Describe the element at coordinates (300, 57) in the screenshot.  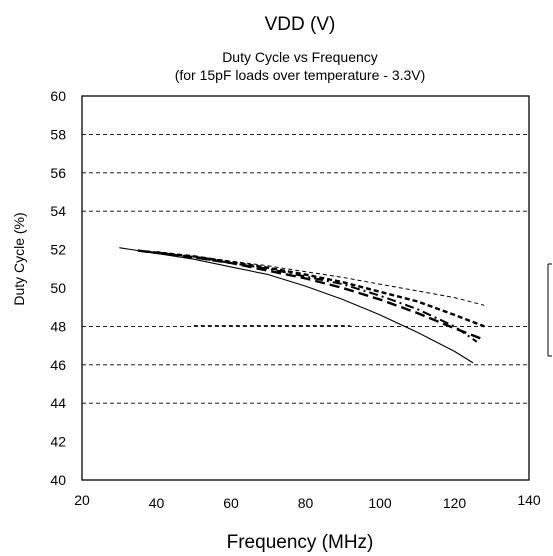
I see `chart-title: Duty Cycle vs Frequency` at that location.